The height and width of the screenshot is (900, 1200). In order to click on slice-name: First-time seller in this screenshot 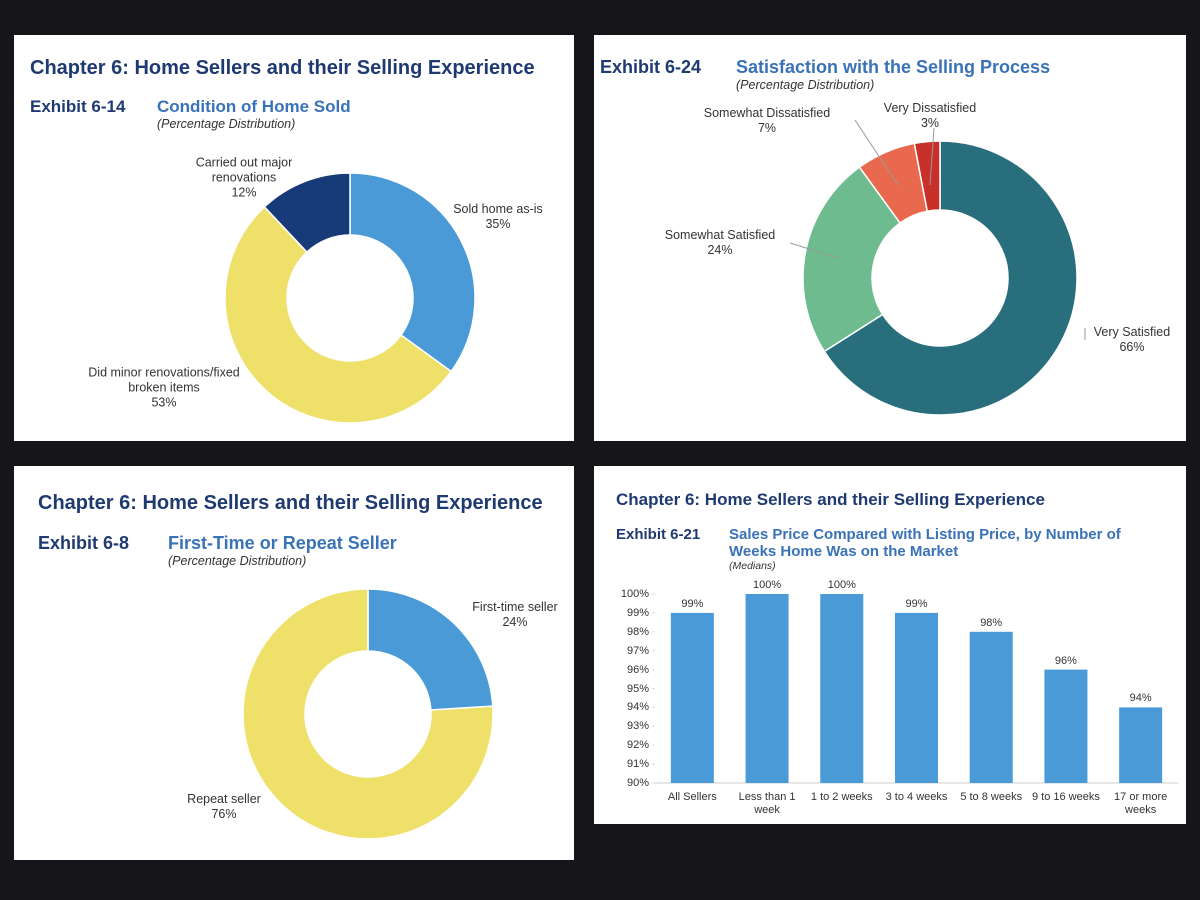, I will do `click(515, 607)`.